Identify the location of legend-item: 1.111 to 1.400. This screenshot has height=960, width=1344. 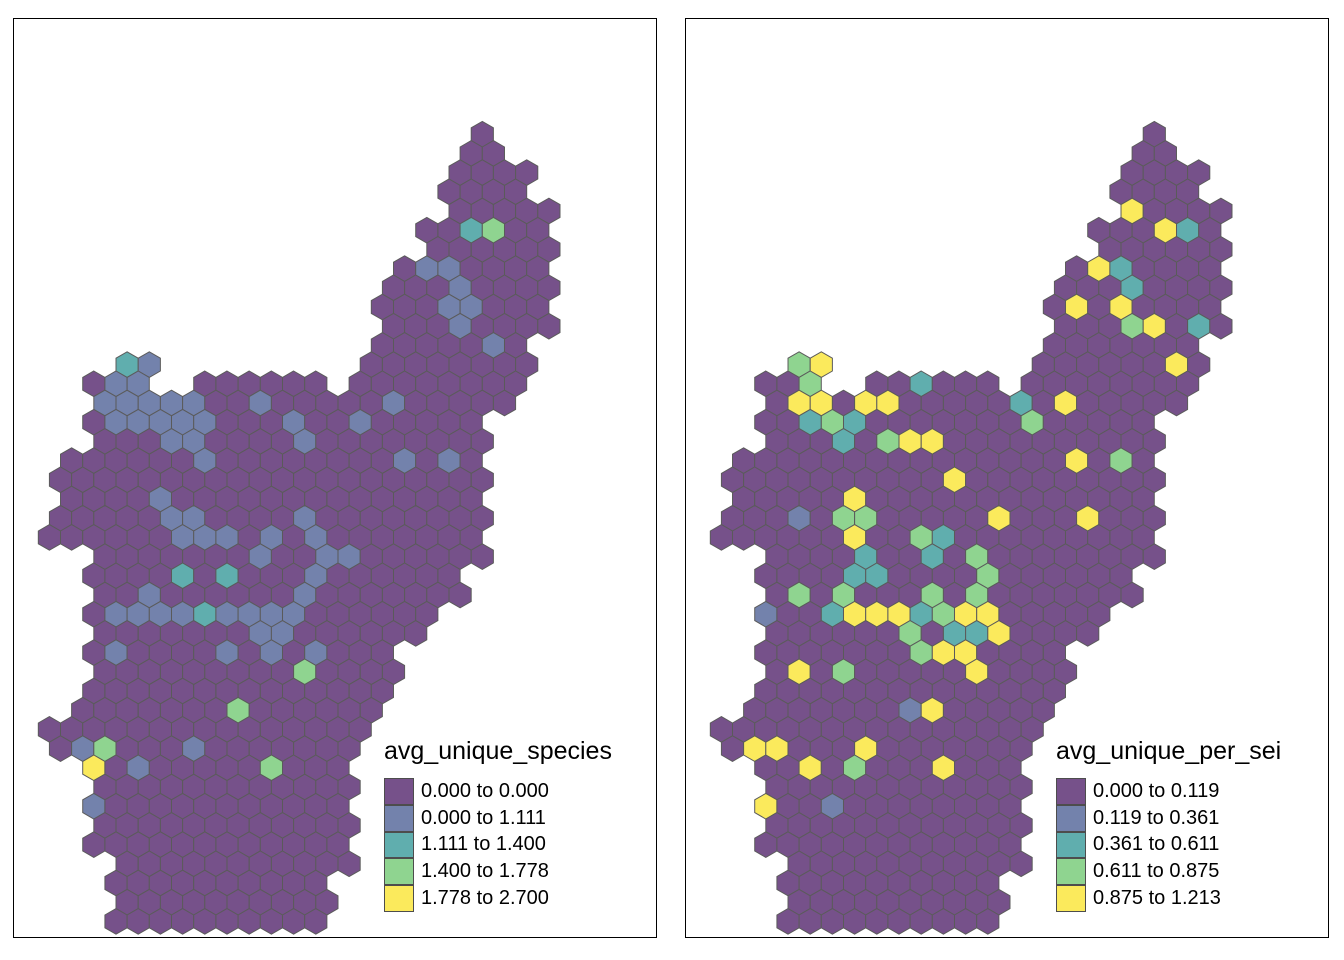
(498, 845).